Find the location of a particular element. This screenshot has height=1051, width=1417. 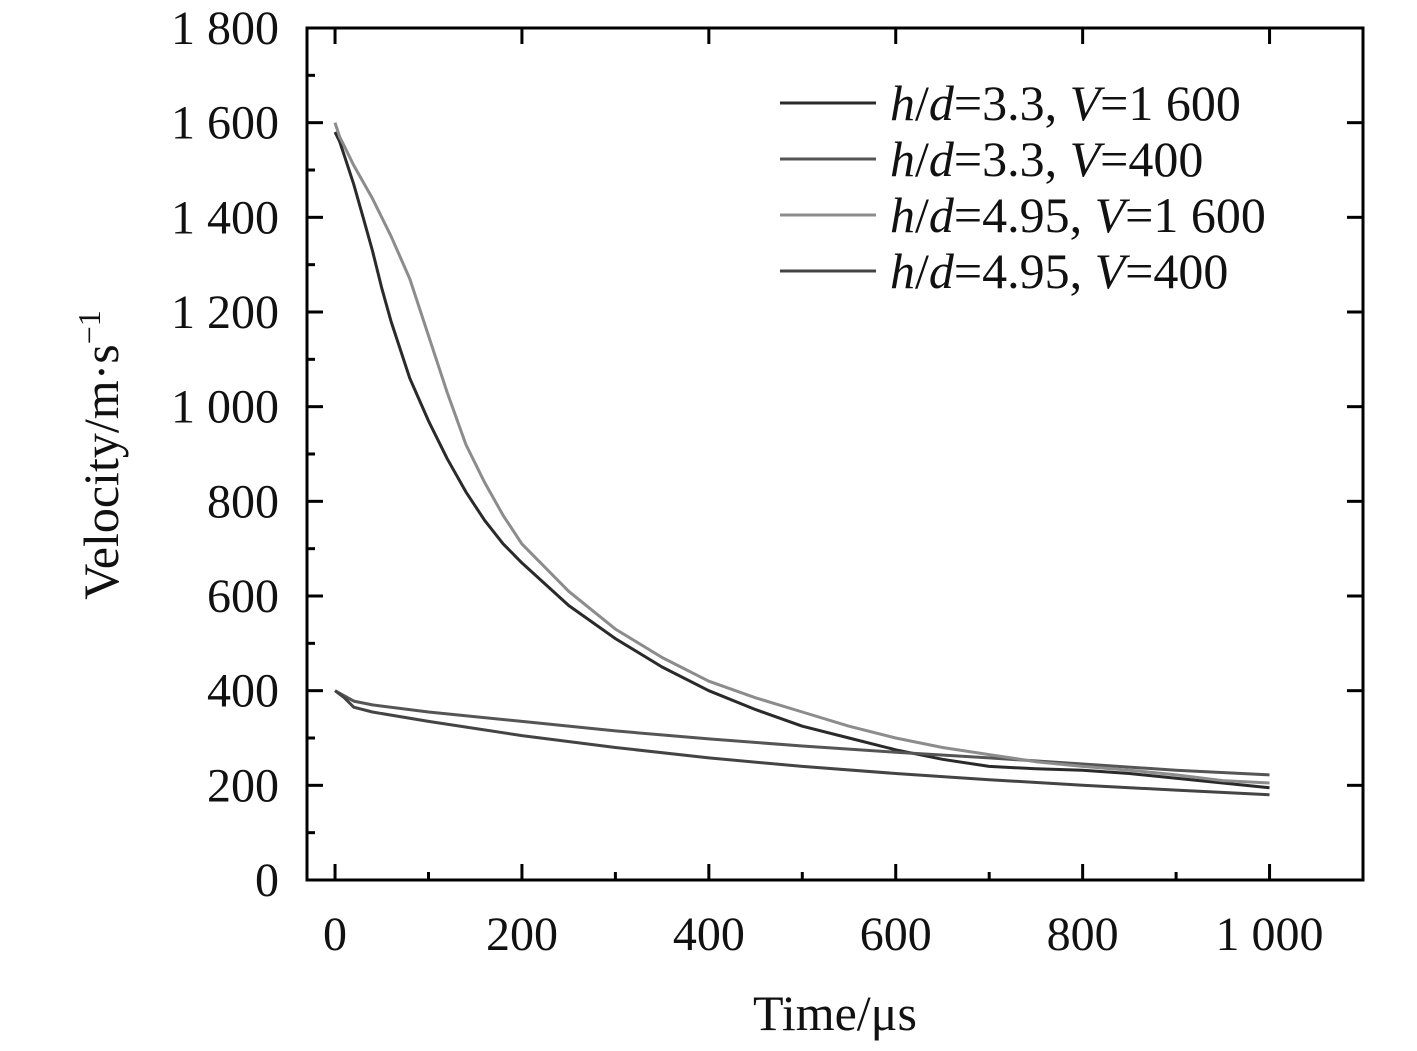

x-axis-title: Time/μs is located at coordinates (835, 1013).